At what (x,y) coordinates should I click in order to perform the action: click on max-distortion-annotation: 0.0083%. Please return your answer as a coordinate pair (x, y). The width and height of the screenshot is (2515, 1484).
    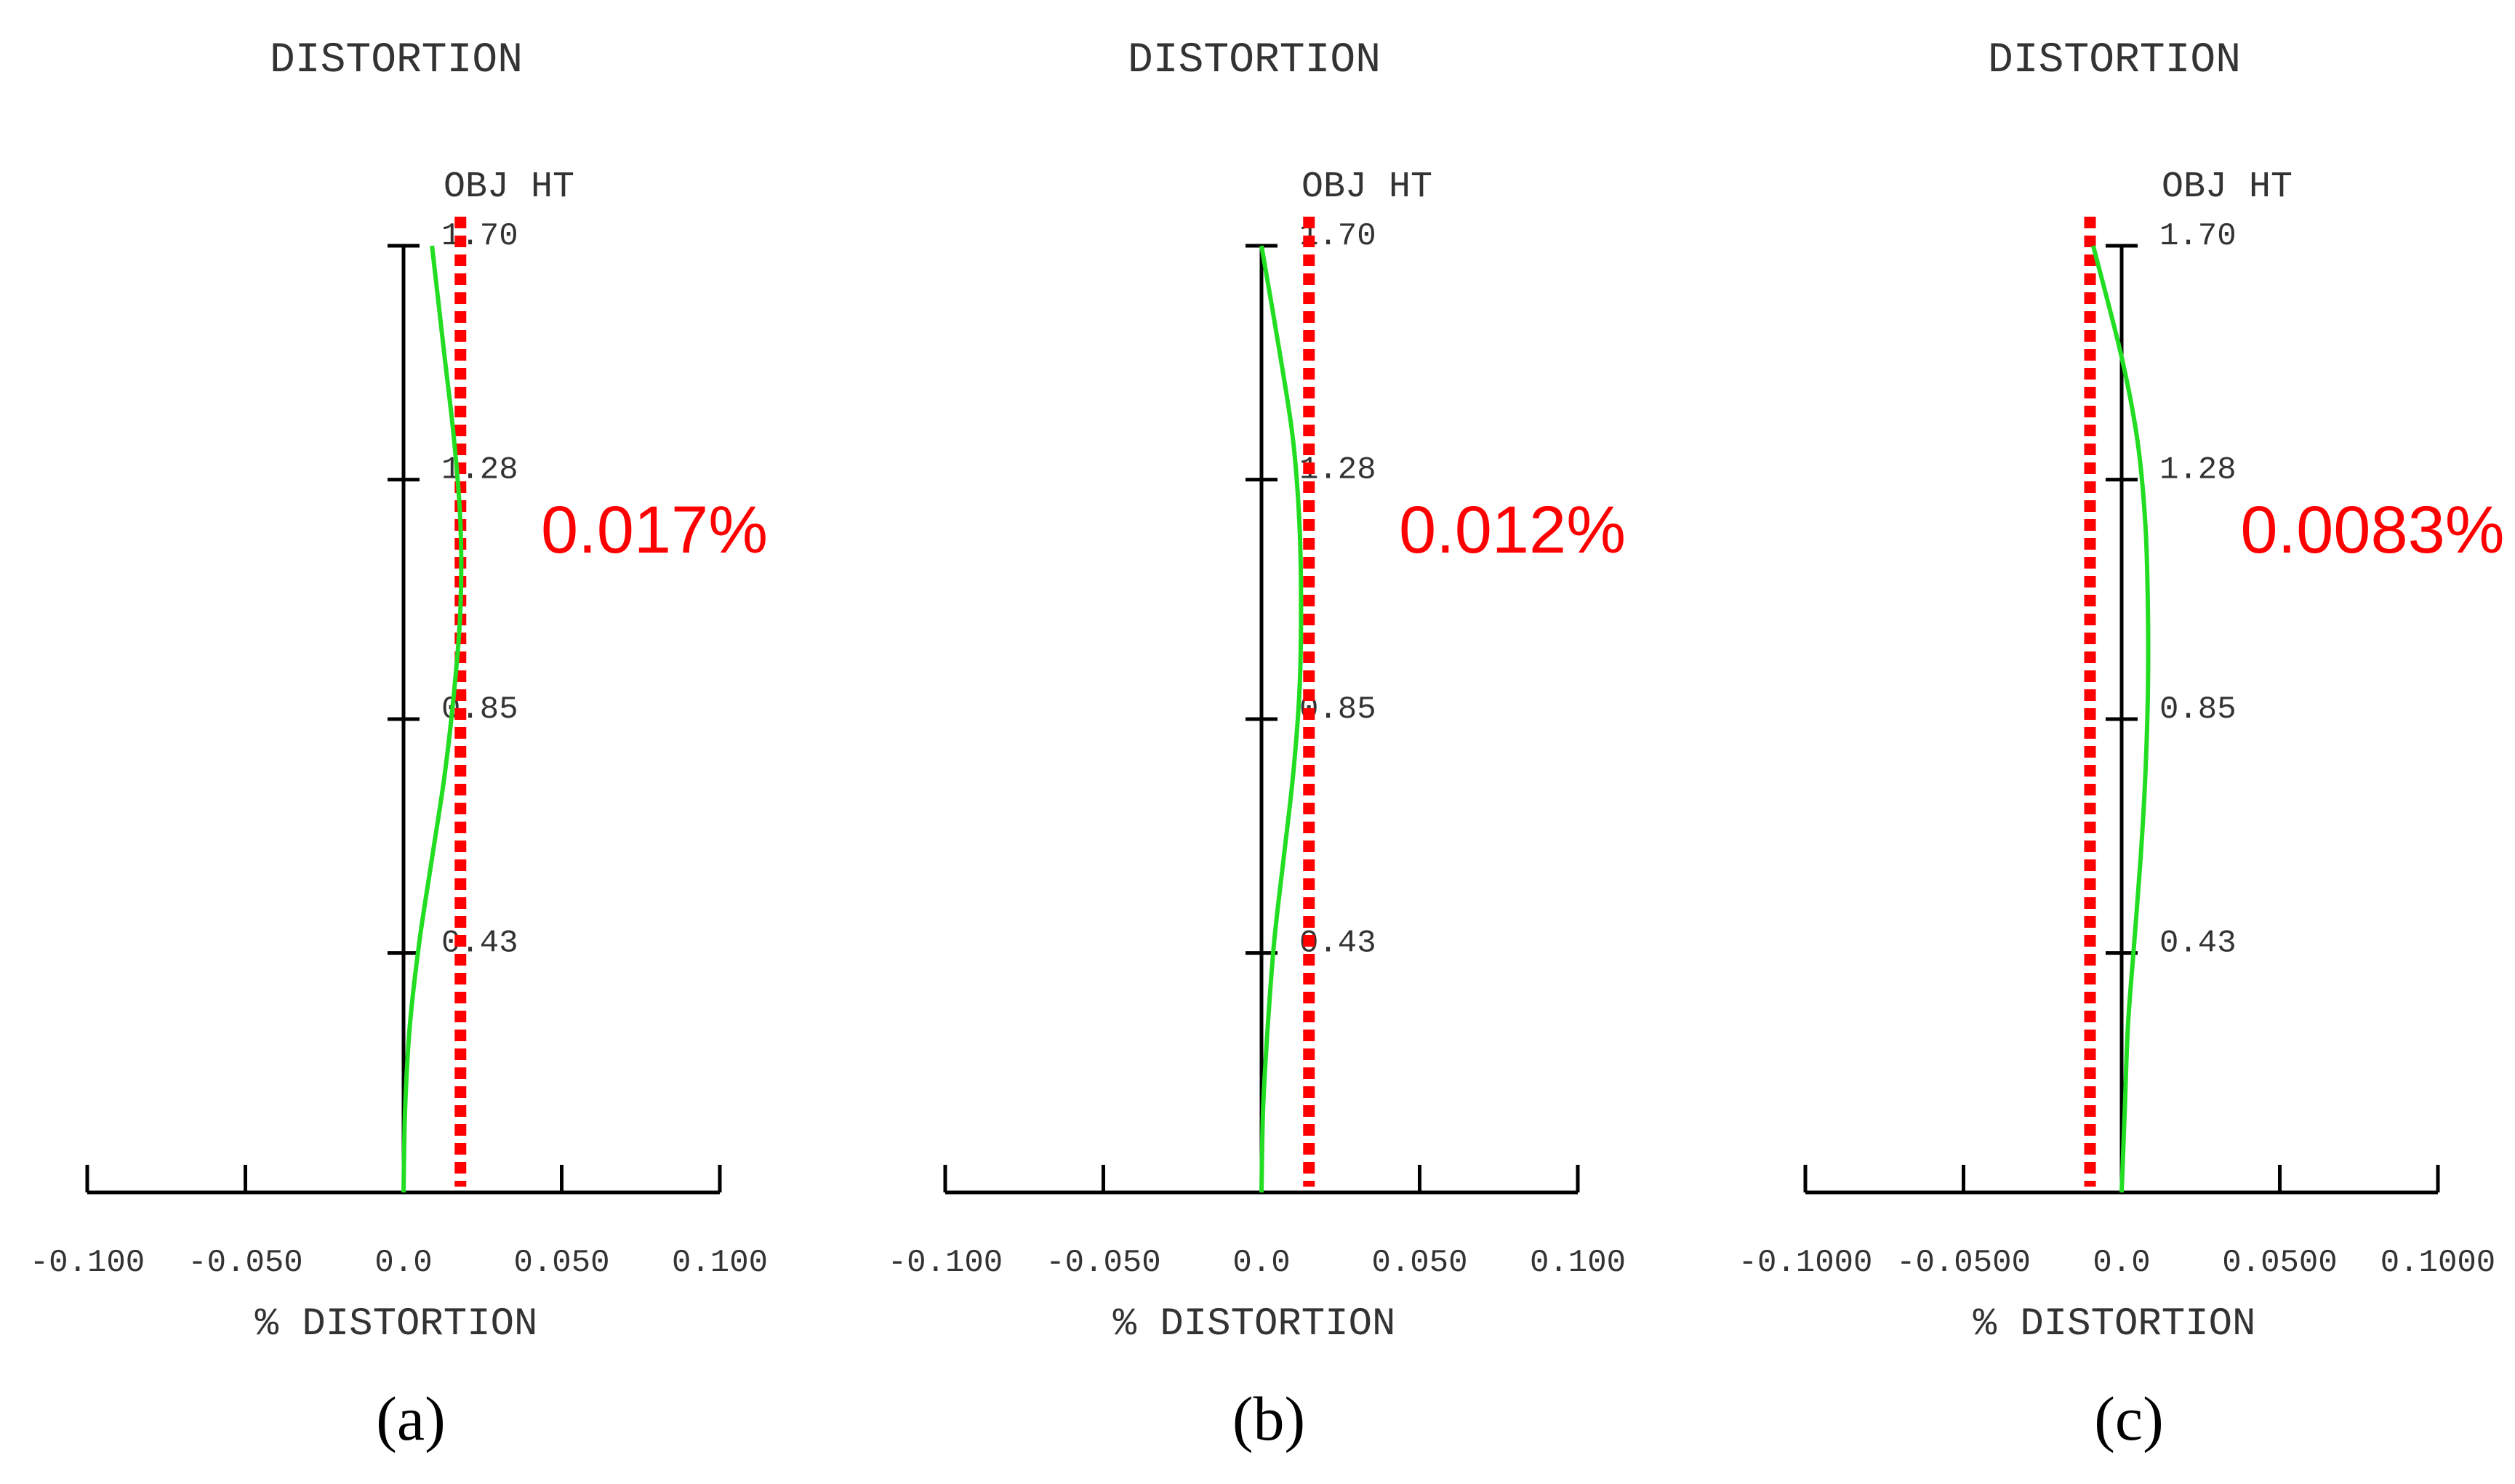
    Looking at the image, I should click on (2372, 530).